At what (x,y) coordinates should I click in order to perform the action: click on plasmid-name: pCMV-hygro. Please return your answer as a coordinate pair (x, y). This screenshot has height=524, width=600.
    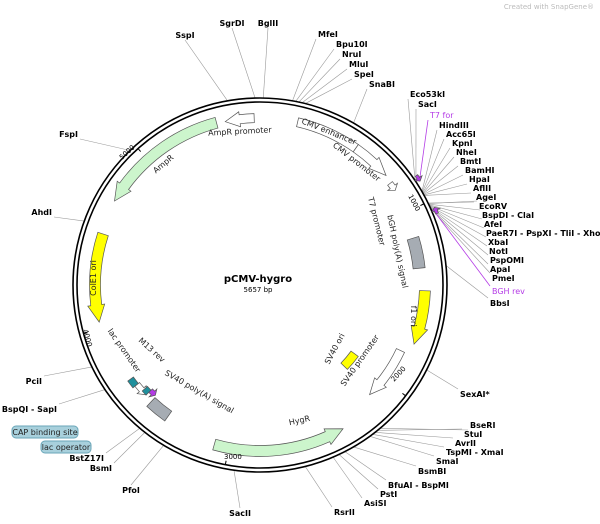
    Looking at the image, I should click on (258, 279).